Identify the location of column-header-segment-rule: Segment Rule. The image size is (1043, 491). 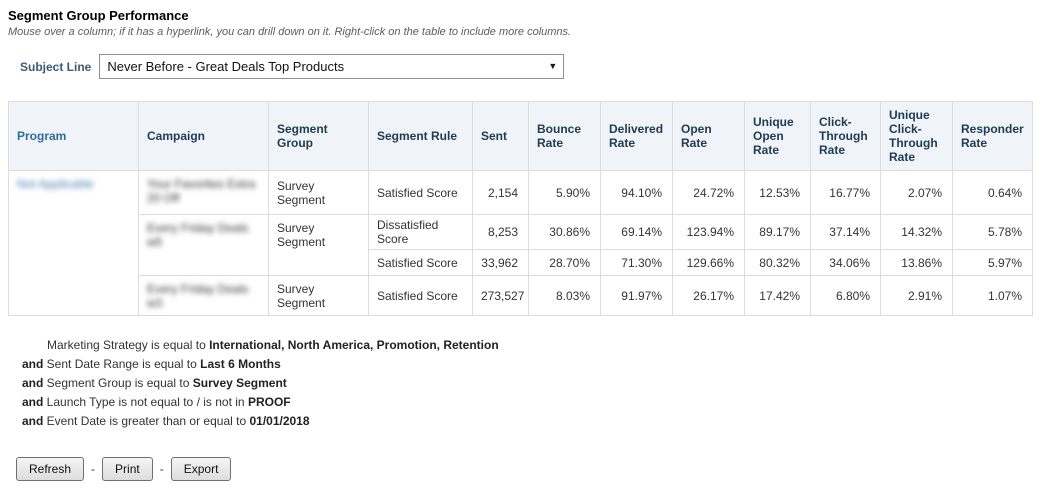
(420, 136).